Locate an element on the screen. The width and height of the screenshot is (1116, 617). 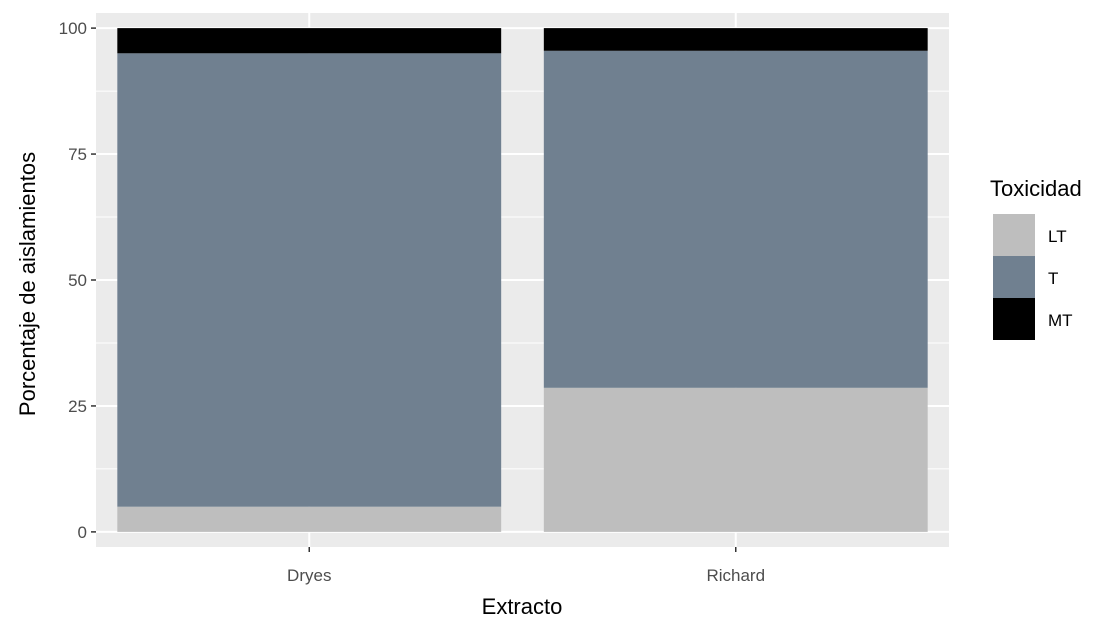
legend-label-mt: MT is located at coordinates (1060, 320).